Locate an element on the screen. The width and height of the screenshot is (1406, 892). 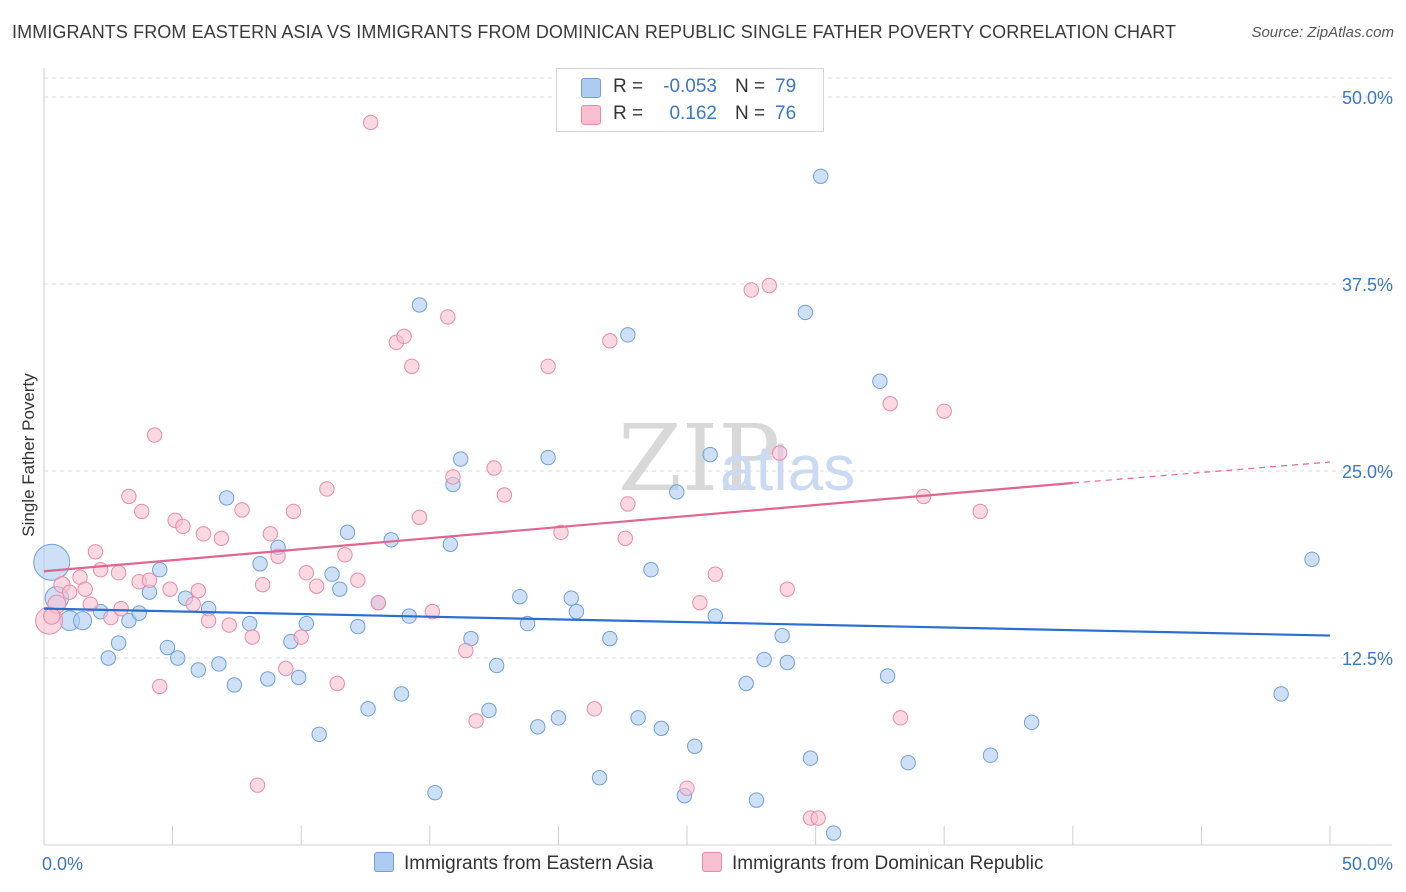
trend-line-eastern-asia is located at coordinates (687, 622).